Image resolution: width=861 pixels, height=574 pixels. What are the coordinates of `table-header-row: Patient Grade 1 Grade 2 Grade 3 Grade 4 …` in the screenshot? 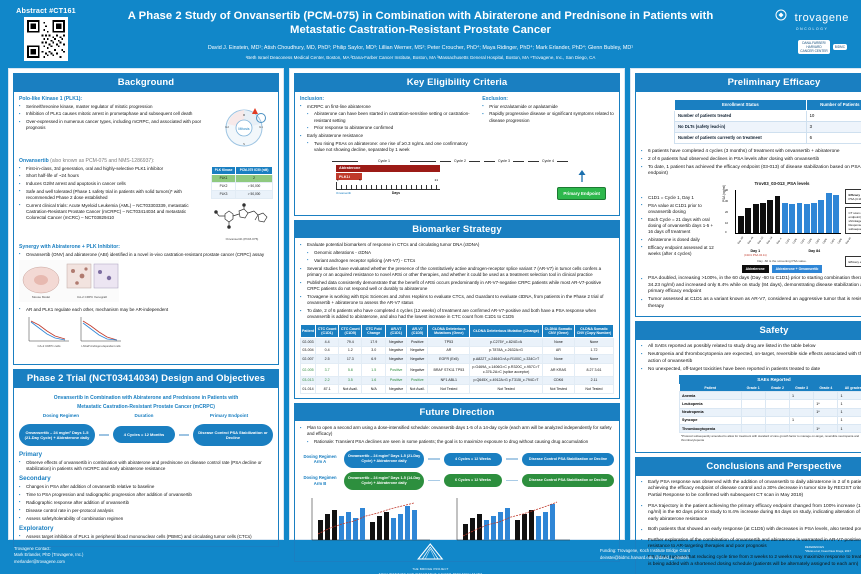 It's located at (770, 388).